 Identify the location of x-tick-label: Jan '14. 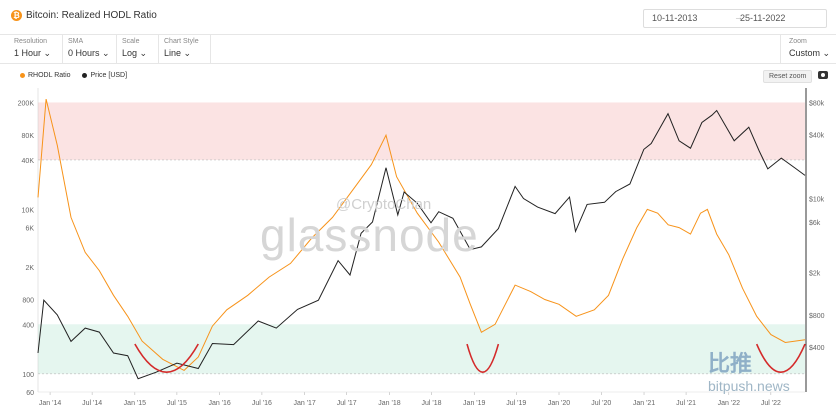
(50, 403).